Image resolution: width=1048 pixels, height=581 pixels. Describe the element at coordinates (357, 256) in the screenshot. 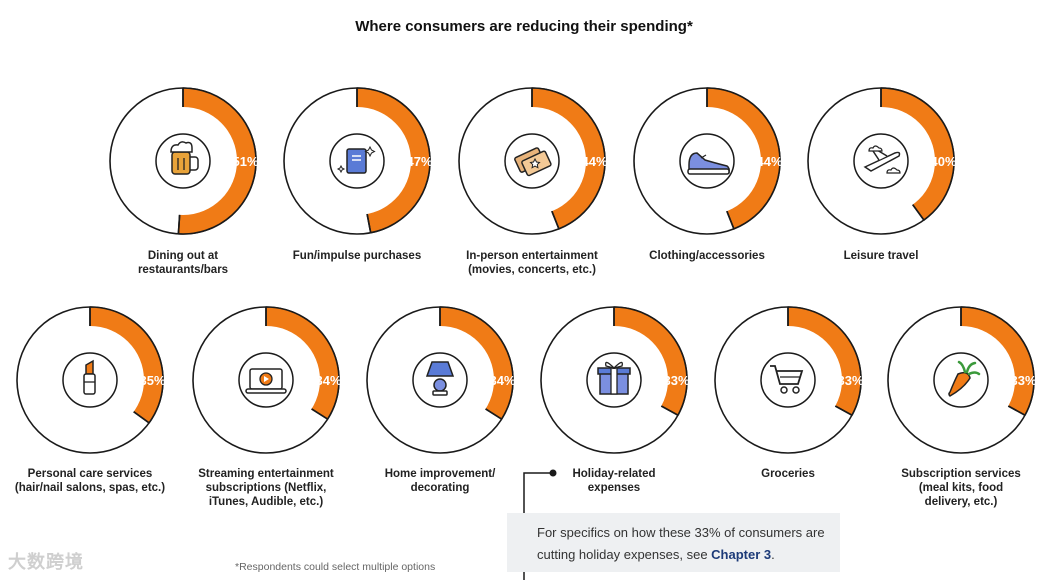

I see `category-label: Fun/impulse purchases` at that location.